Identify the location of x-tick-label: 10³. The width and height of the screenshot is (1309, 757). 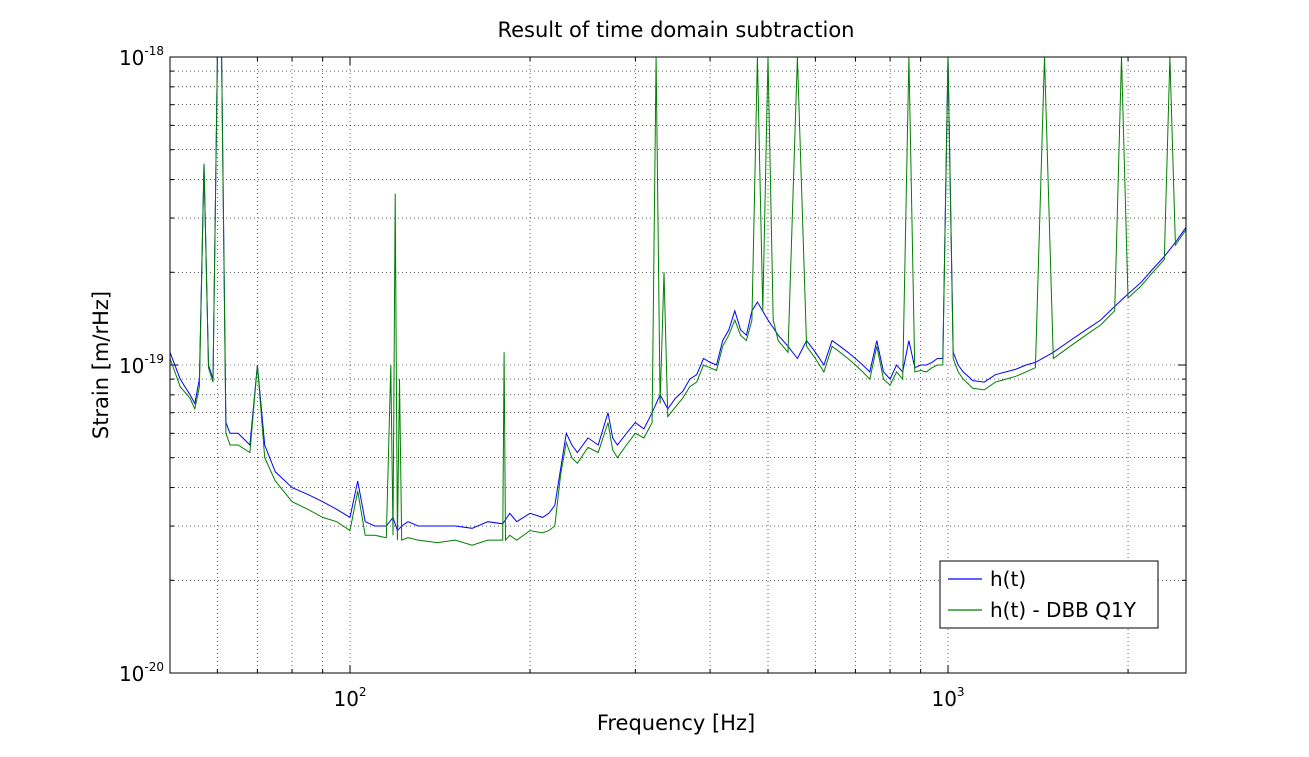
(947, 698).